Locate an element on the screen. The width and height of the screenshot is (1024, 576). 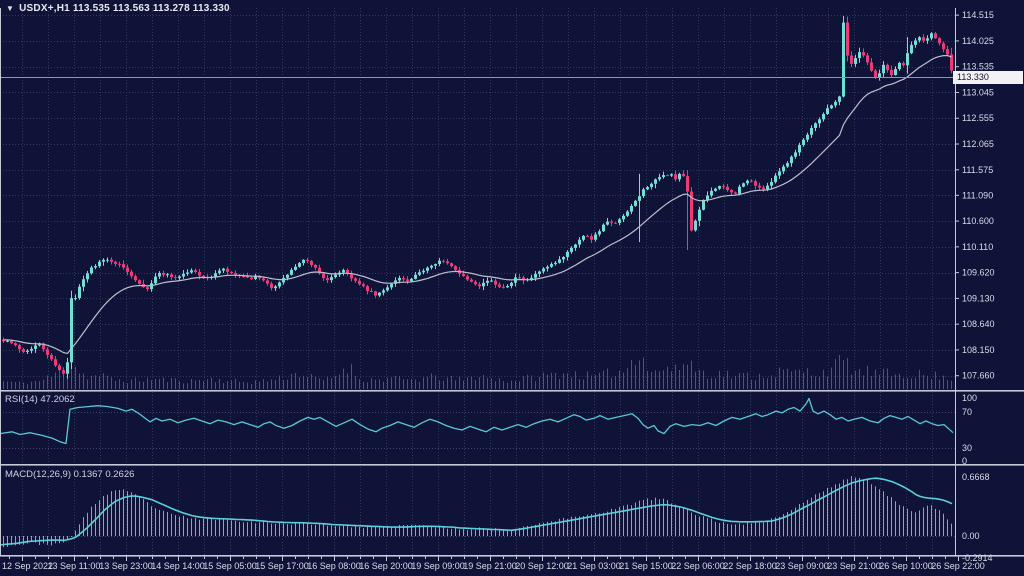
svg-text: 100 is located at coordinates (969, 398).